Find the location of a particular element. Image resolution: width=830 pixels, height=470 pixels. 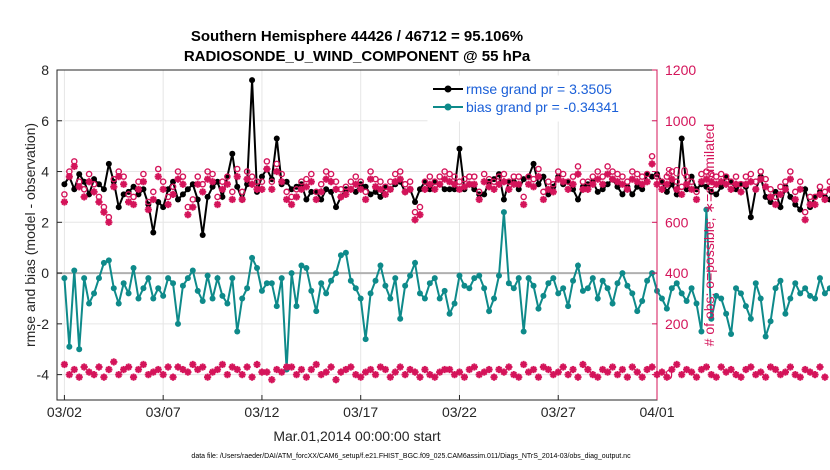

y-axis-label-left: rmse and bias (model - observation) is located at coordinates (30, 235).